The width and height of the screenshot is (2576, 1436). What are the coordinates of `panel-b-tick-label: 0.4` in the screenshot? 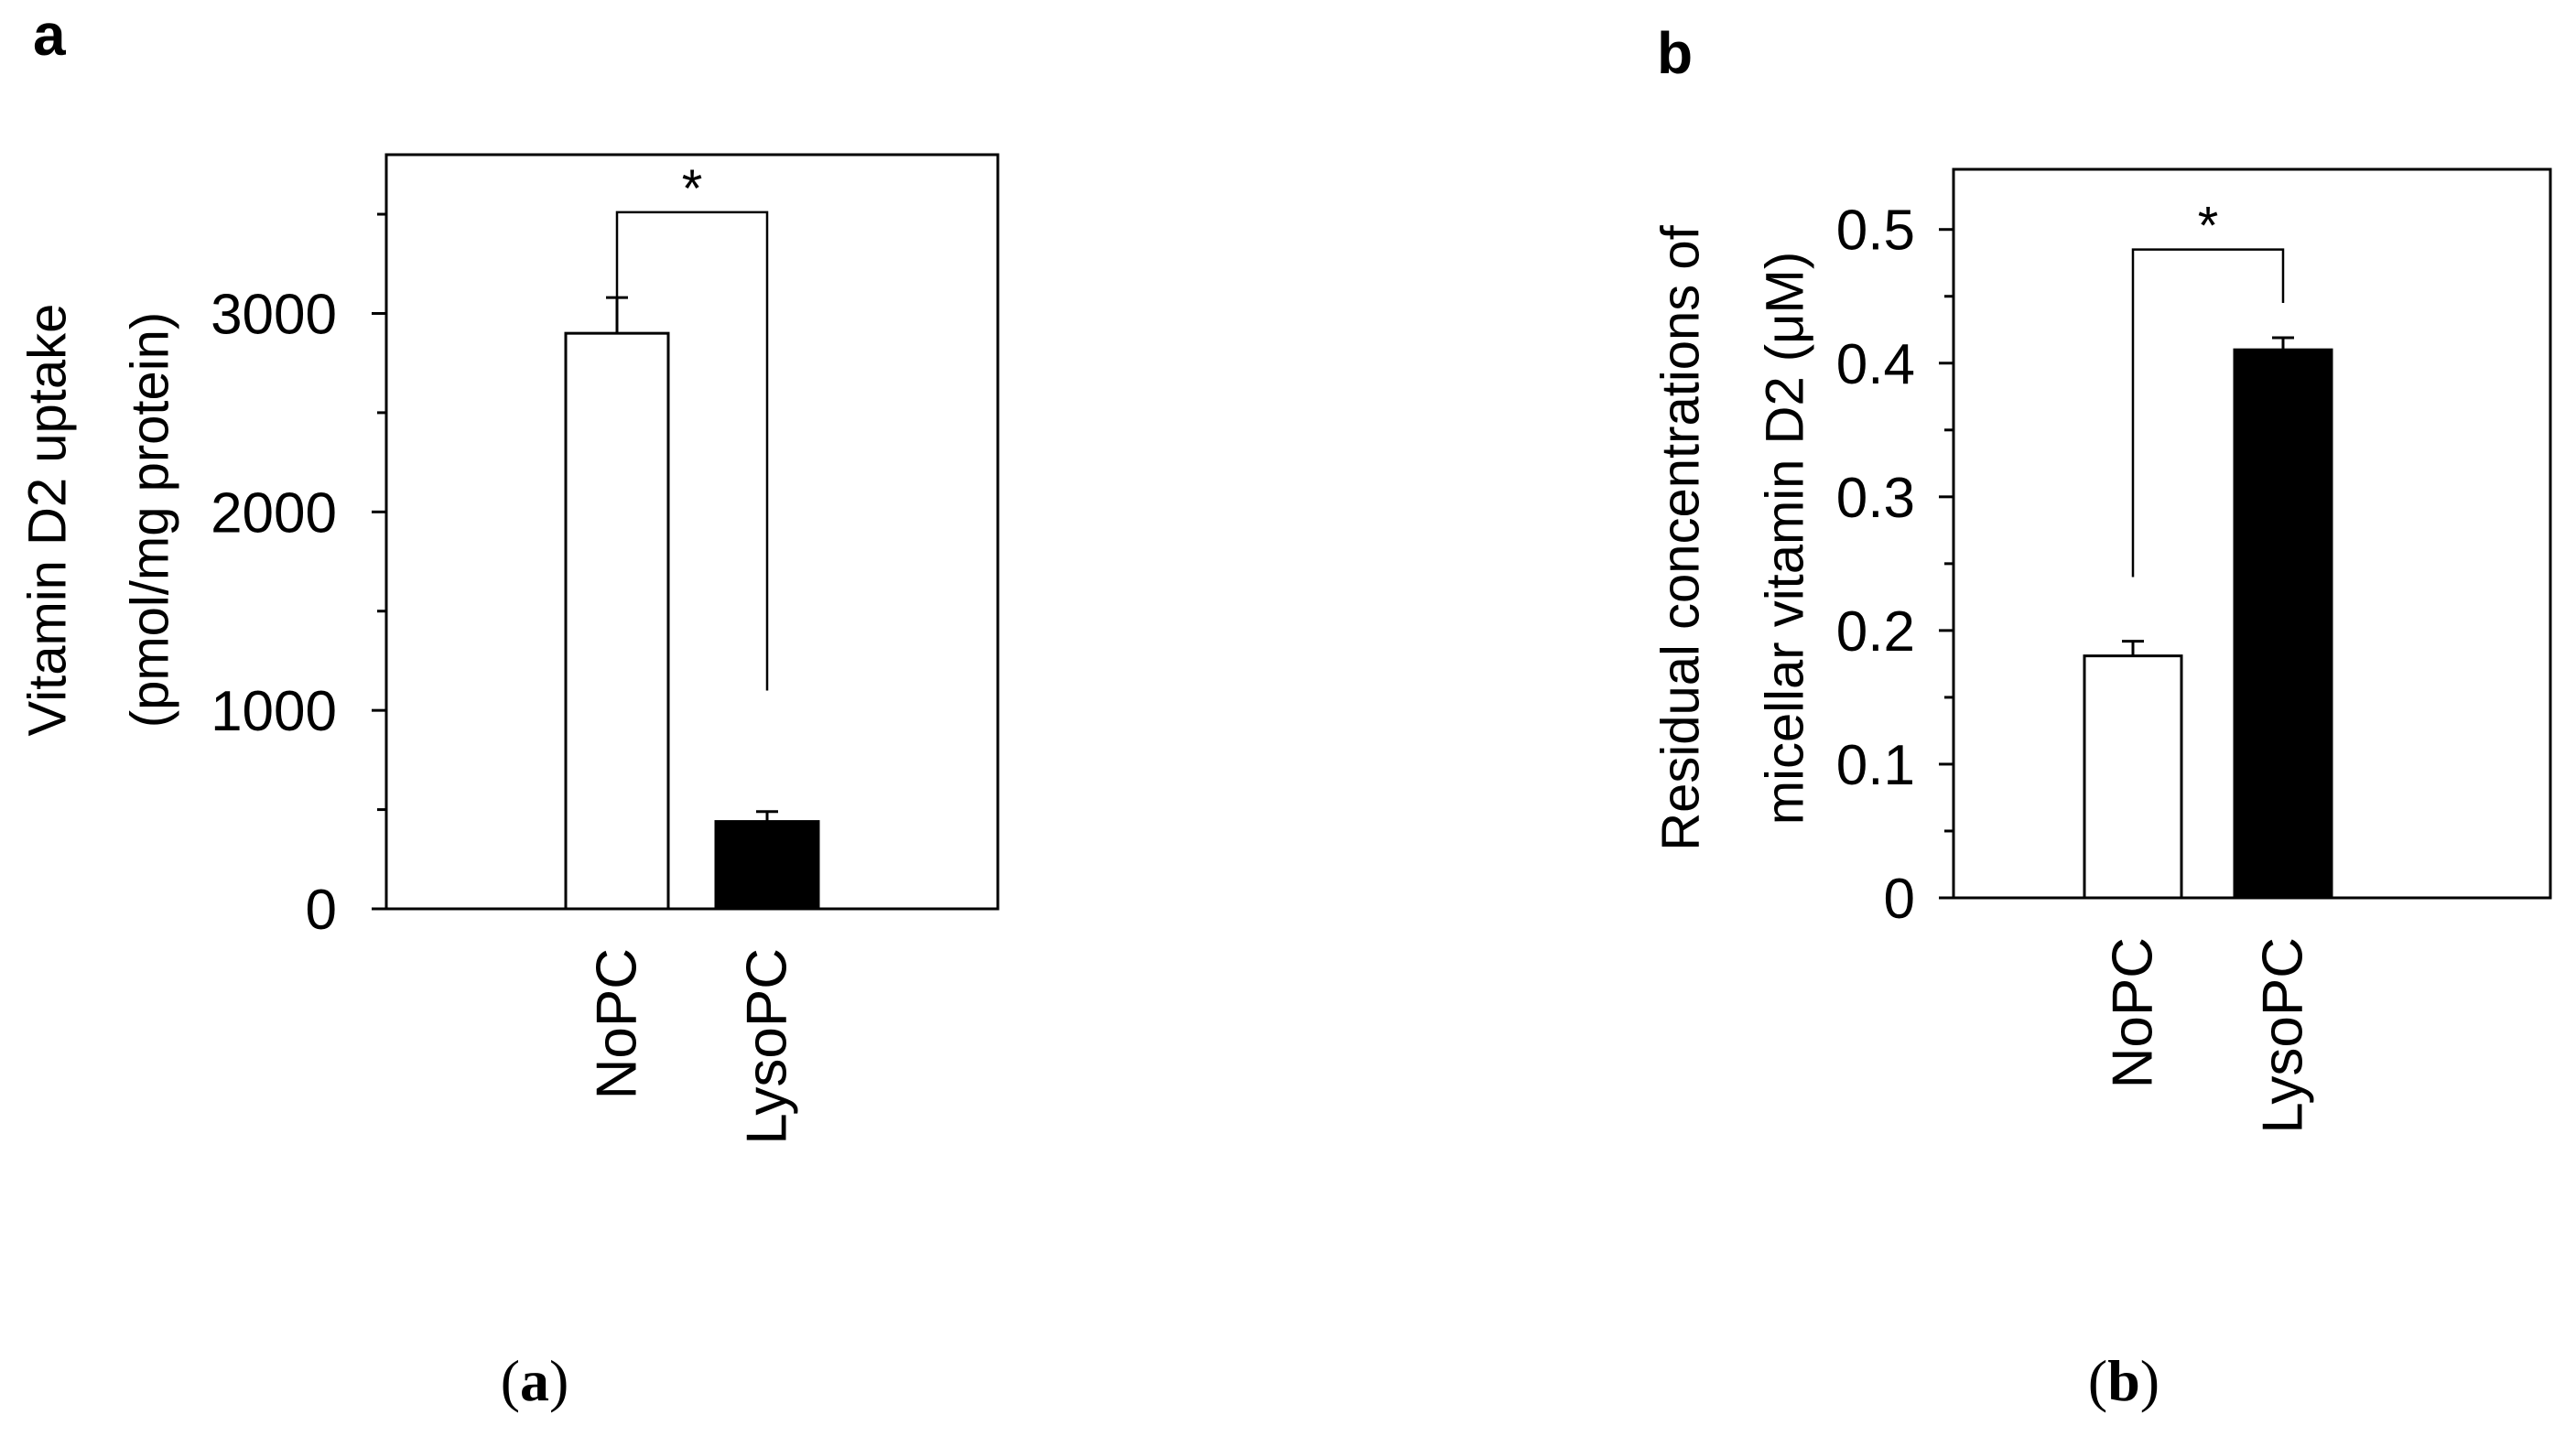 It's located at (1876, 364).